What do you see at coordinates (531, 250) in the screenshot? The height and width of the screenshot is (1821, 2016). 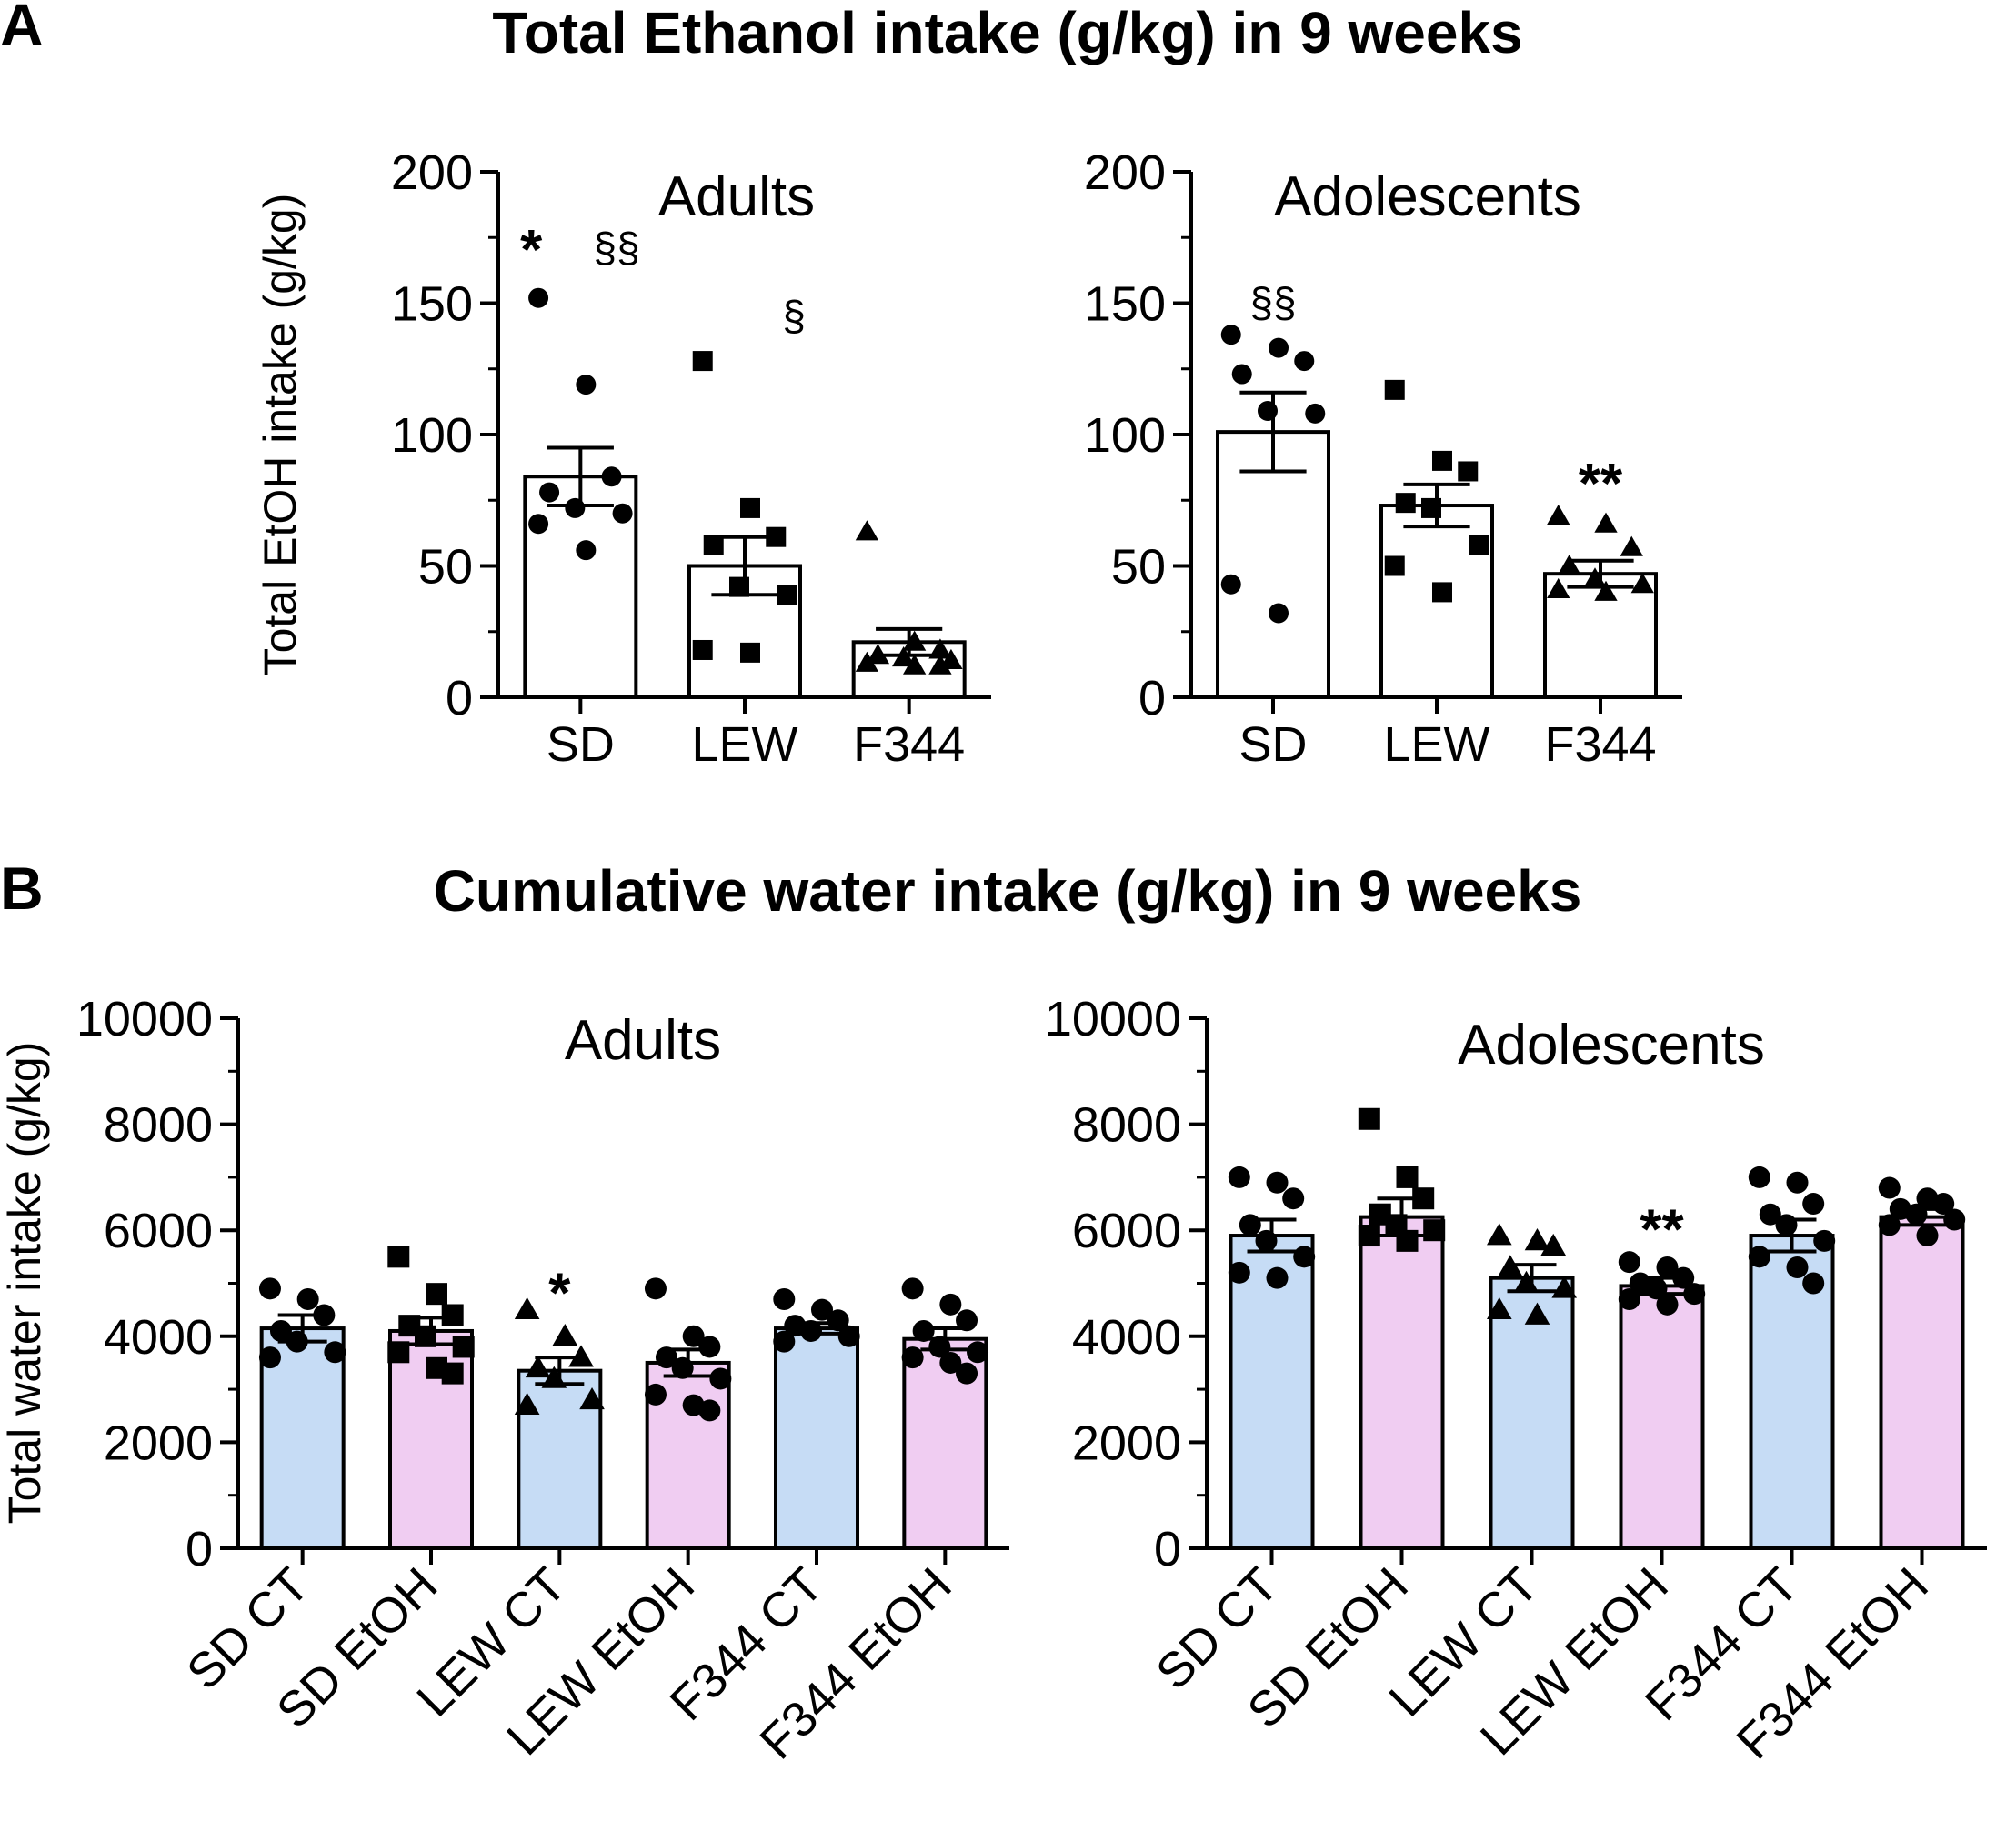 I see `significance-mark: *` at bounding box center [531, 250].